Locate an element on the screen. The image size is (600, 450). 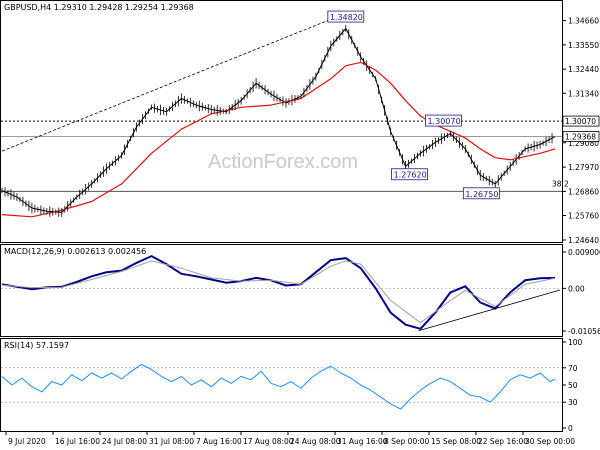
x-tick-label: 31 Jul 08:00 is located at coordinates (171, 441).